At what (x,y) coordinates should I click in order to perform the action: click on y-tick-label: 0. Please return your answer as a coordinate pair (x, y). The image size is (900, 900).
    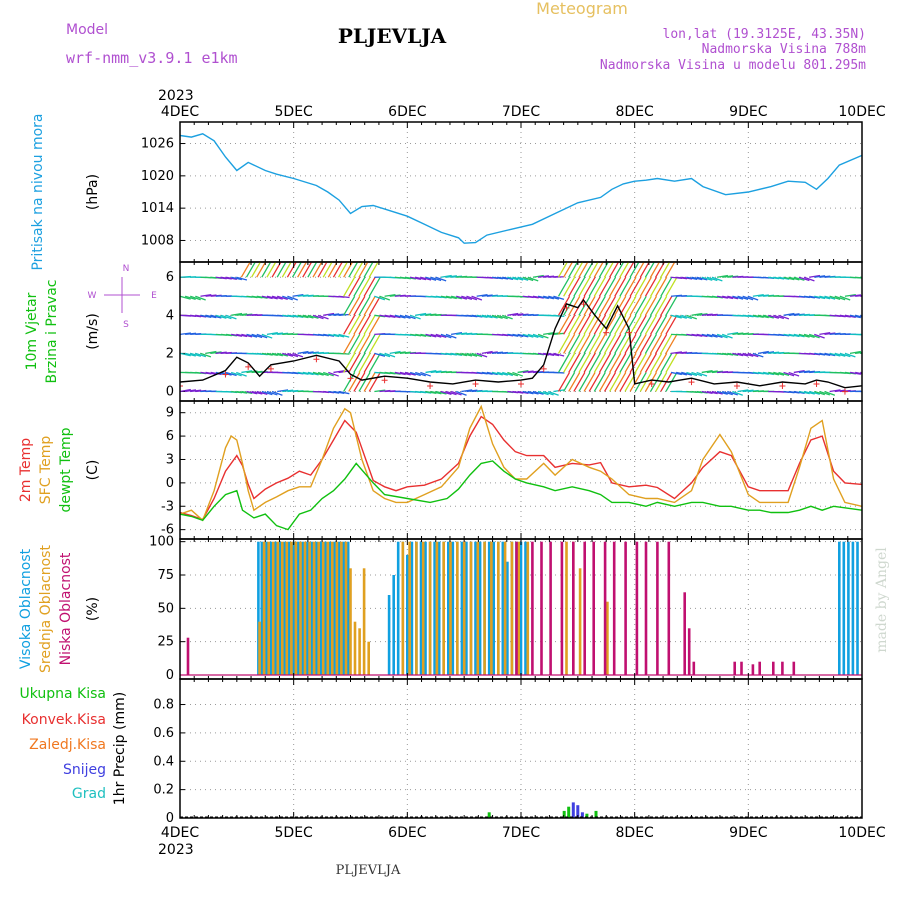
    Looking at the image, I should click on (170, 391).